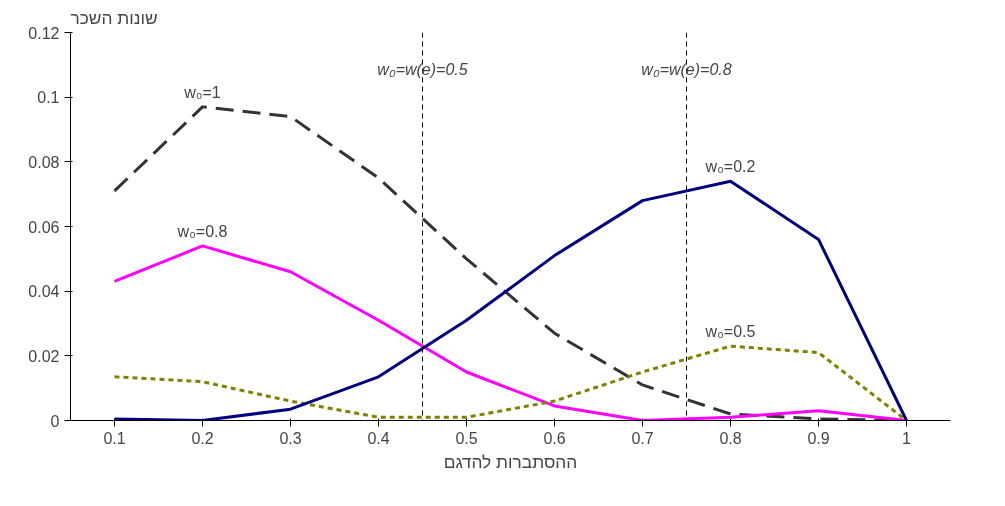  What do you see at coordinates (730, 332) in the screenshot?
I see `series-label: w₀=0.5` at bounding box center [730, 332].